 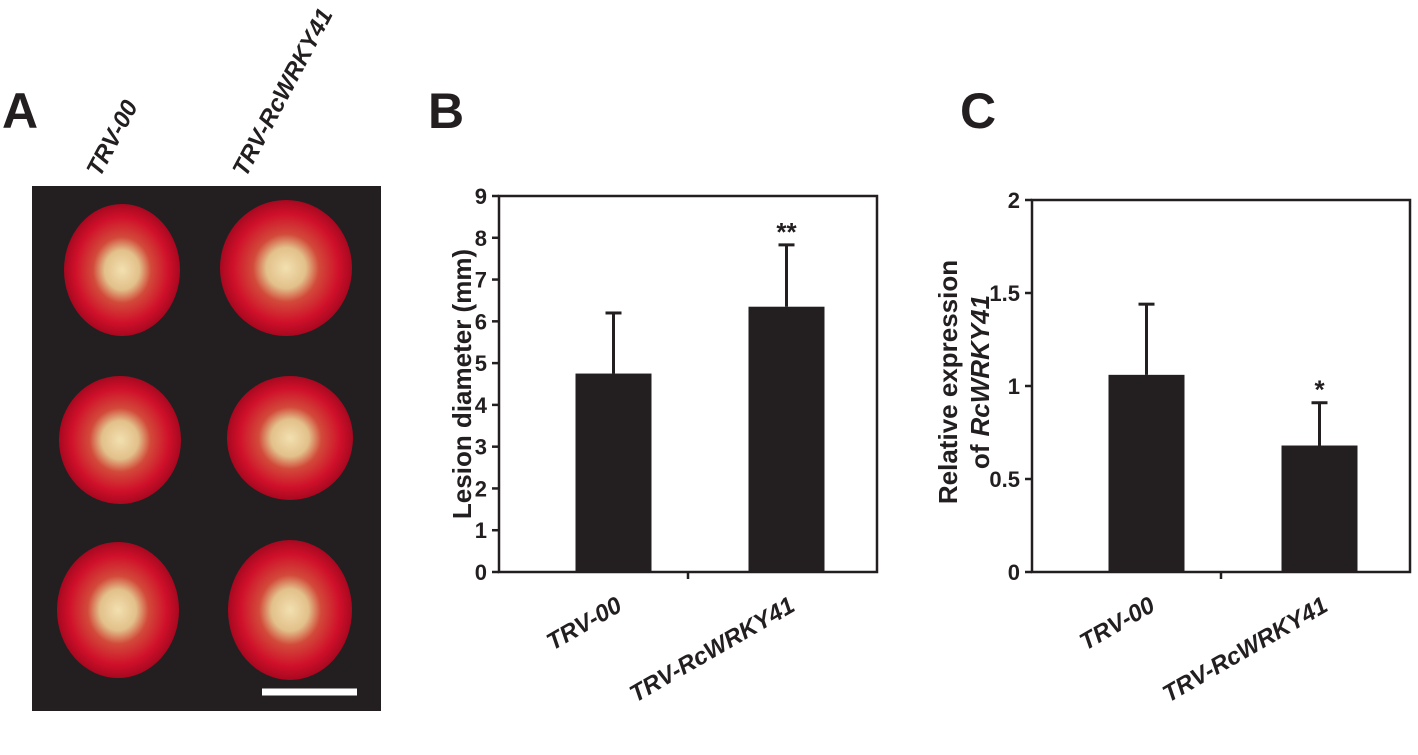 What do you see at coordinates (980, 456) in the screenshot?
I see `y-axis-title-part: of` at bounding box center [980, 456].